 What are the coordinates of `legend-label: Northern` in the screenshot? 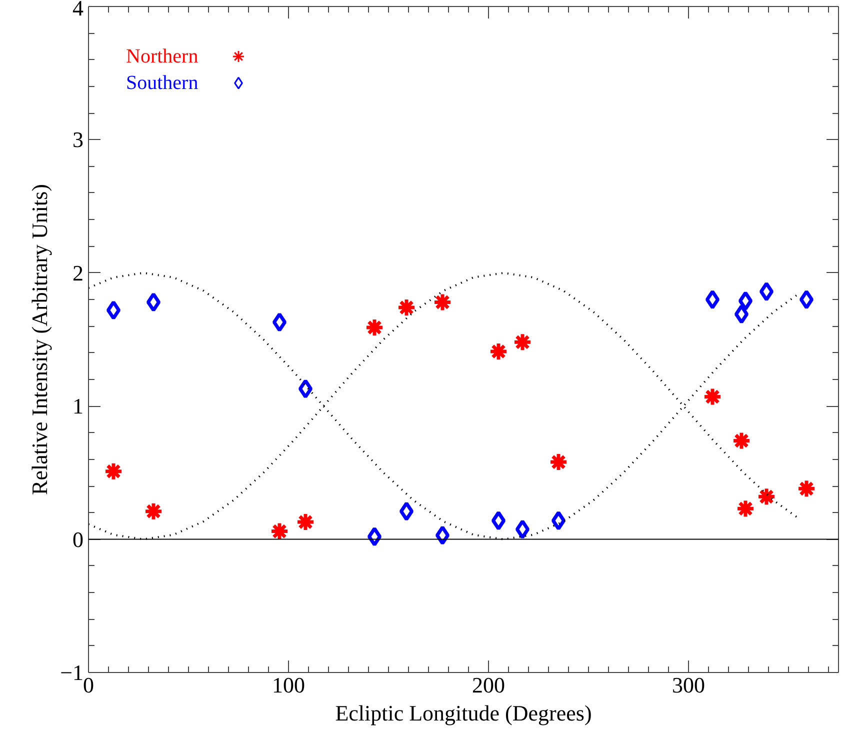 It's located at (162, 56).